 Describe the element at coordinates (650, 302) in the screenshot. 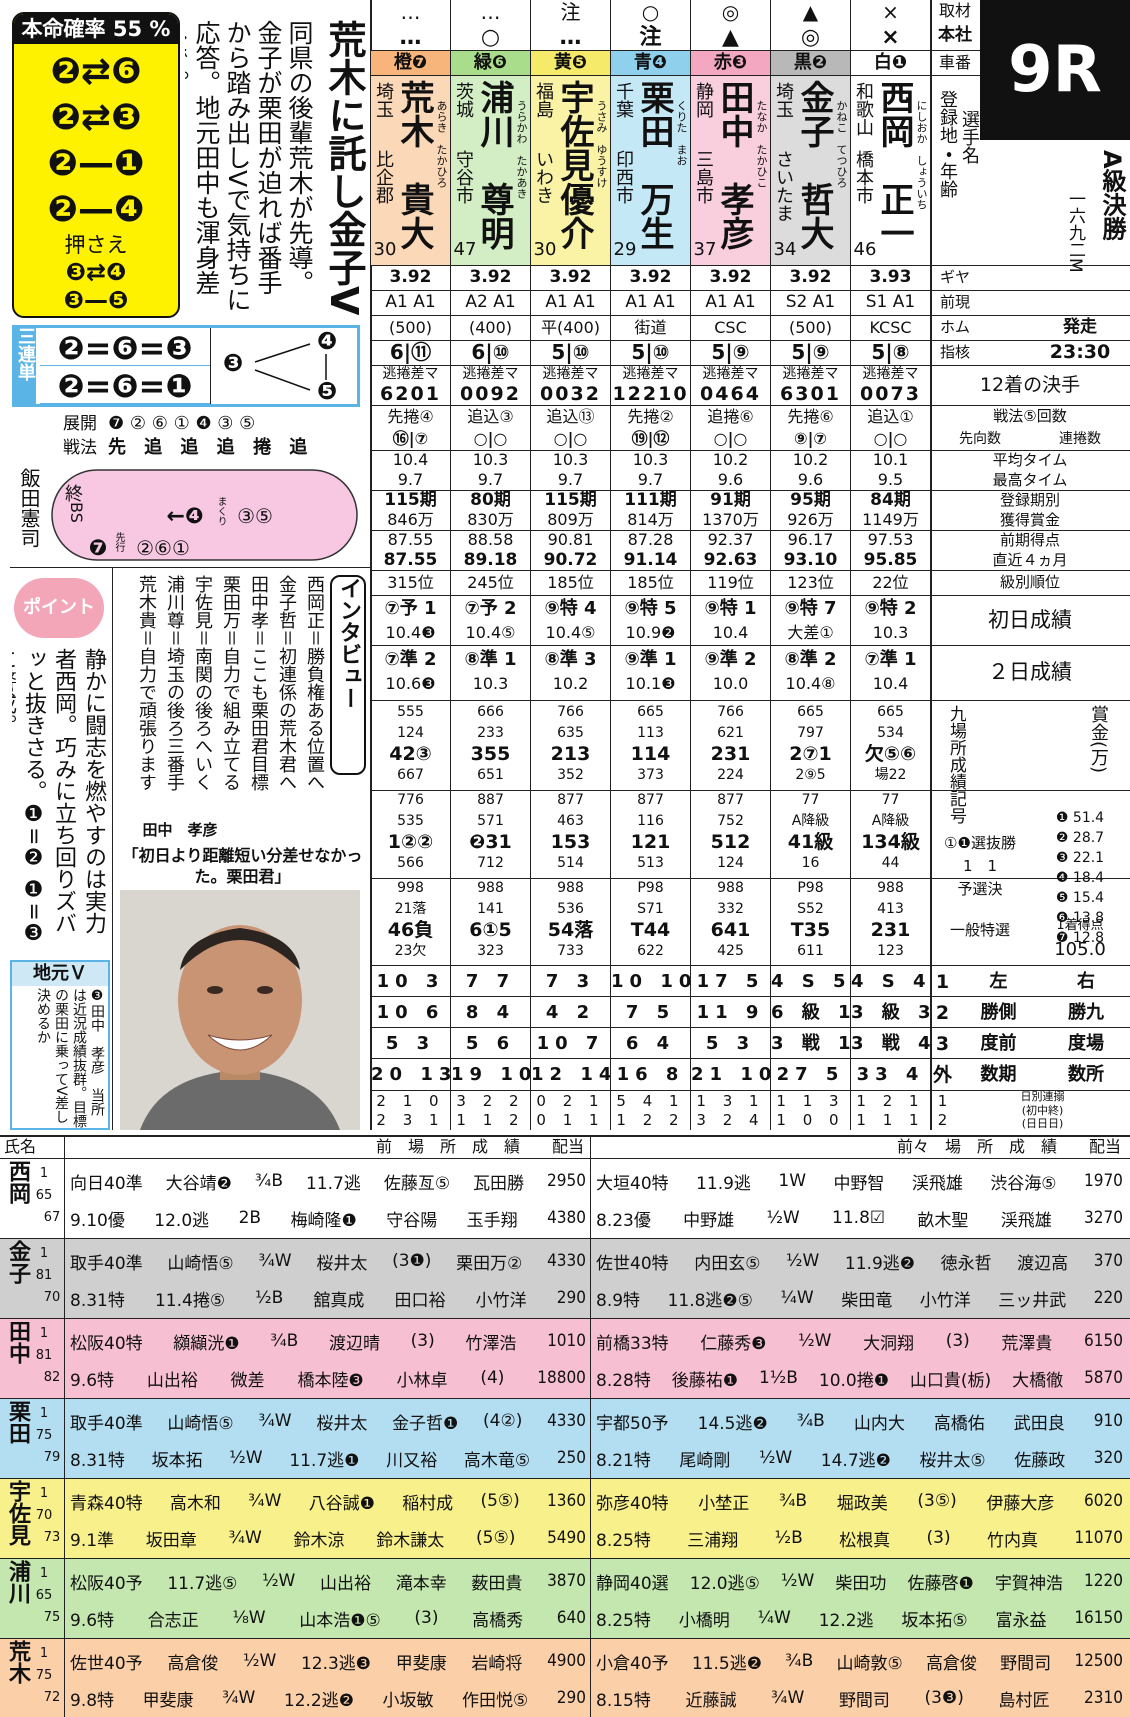

I see `class: A1 A1` at that location.